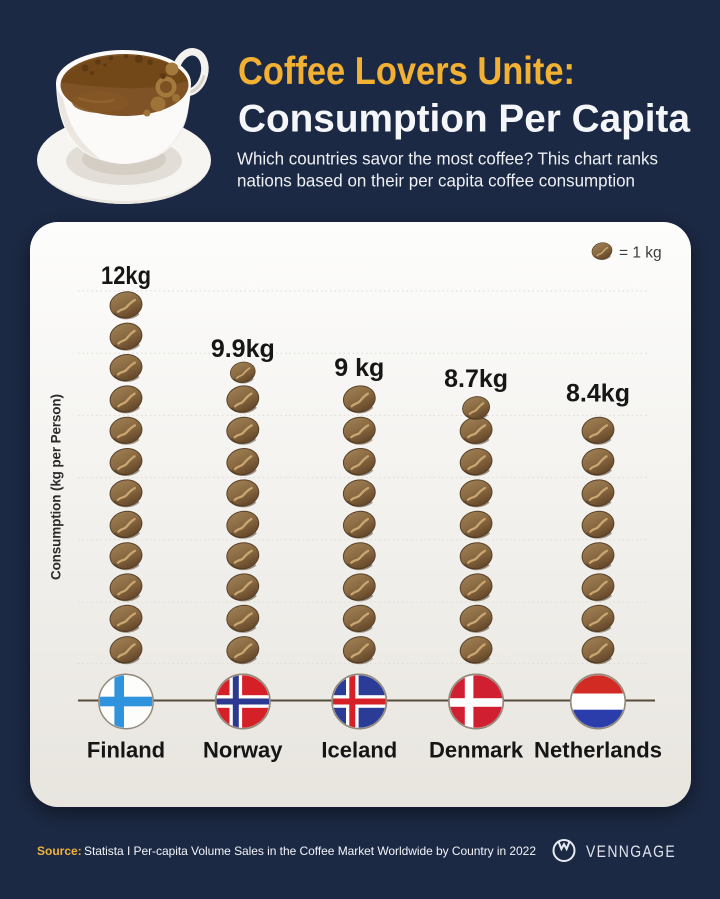 The image size is (720, 899). I want to click on svg-text: Norway, so click(243, 750).